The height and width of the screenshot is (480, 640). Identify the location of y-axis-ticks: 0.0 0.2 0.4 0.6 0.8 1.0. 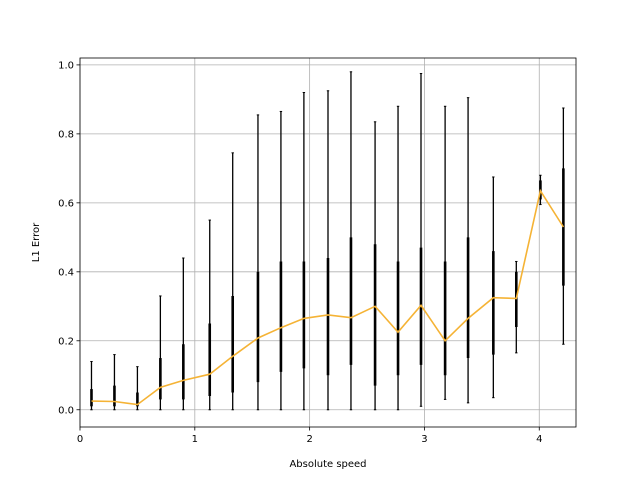
(69, 238).